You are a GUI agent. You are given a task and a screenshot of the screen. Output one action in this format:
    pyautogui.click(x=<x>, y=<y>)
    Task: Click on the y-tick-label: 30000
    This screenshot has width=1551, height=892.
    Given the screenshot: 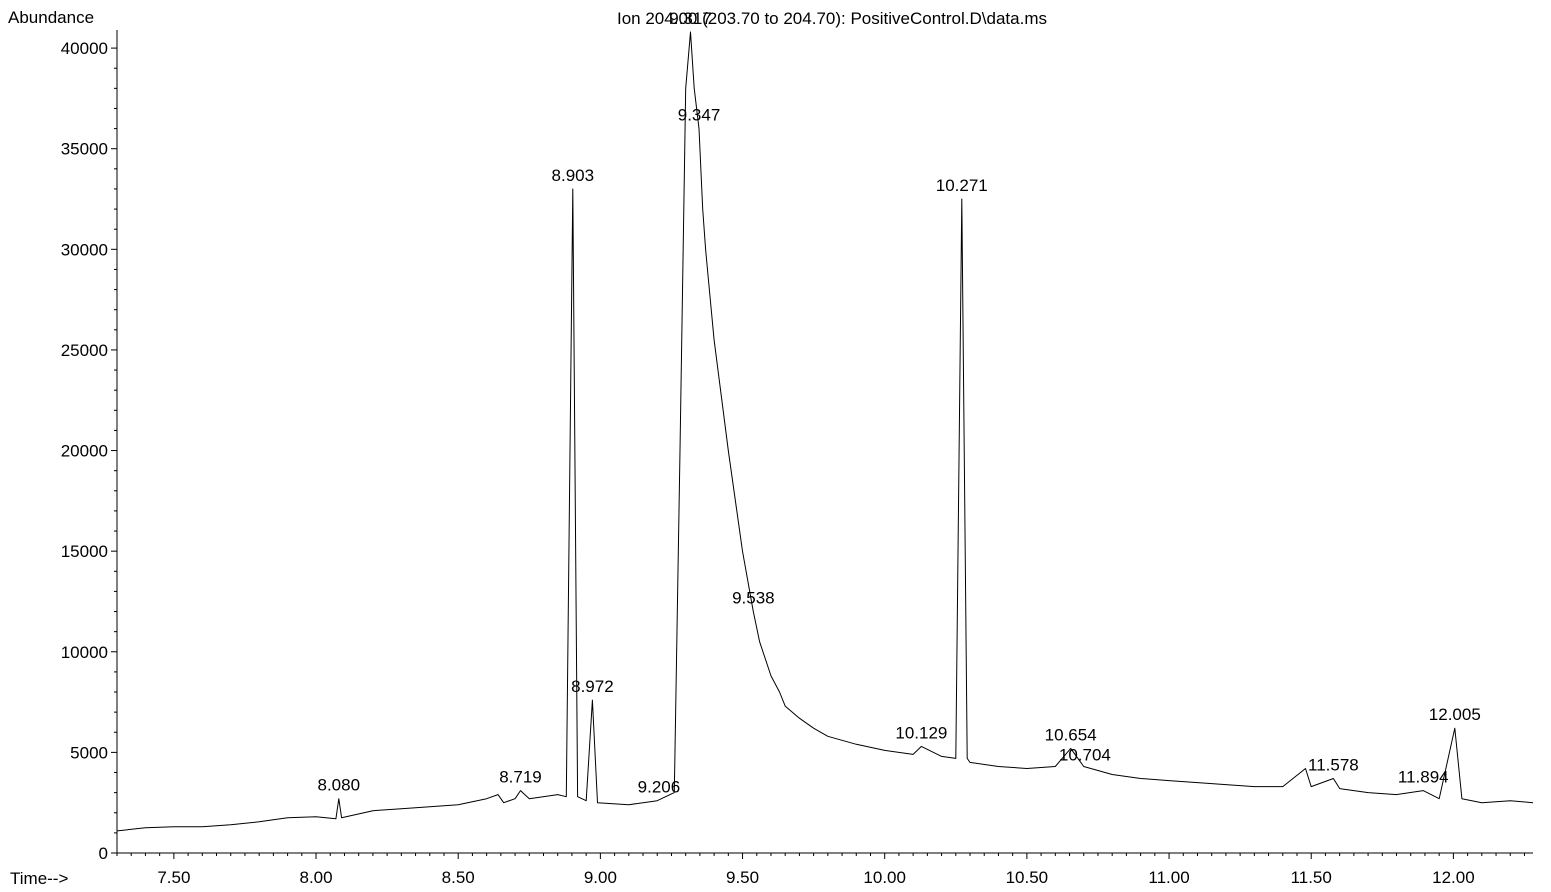 What is the action you would take?
    pyautogui.click(x=84, y=249)
    